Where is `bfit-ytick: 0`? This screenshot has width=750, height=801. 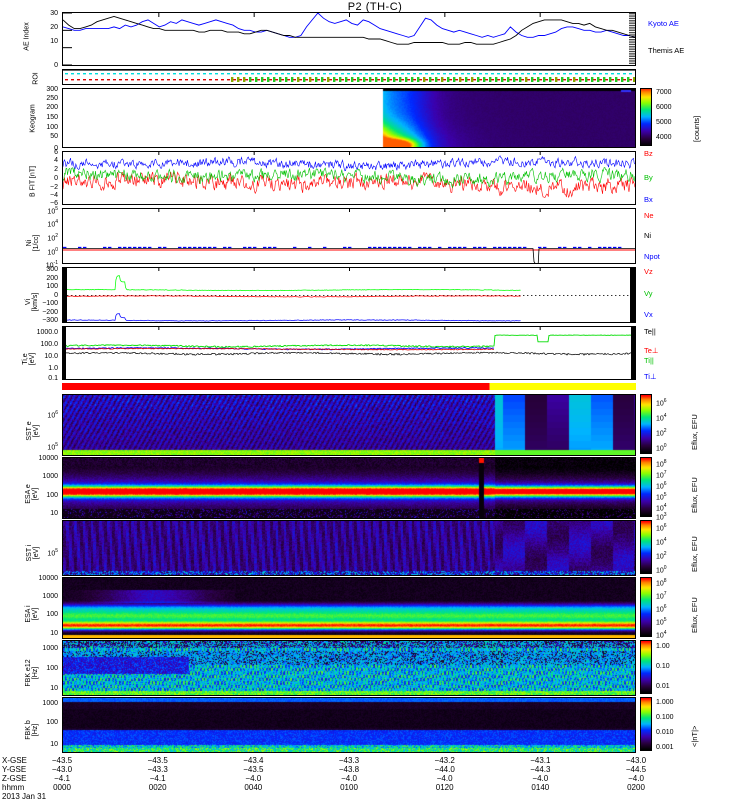 bfit-ytick: 0 is located at coordinates (56, 178).